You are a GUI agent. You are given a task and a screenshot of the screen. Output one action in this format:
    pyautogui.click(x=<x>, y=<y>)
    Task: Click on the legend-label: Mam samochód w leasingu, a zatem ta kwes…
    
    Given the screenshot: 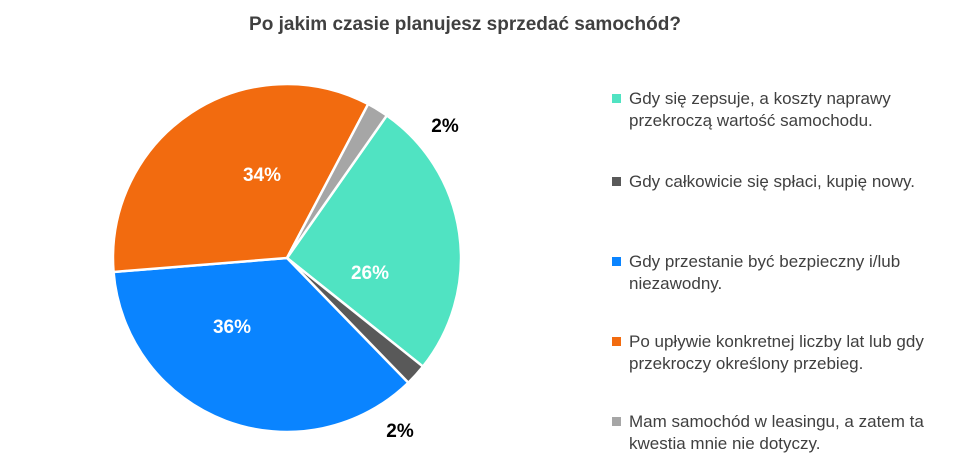 What is the action you would take?
    pyautogui.click(x=776, y=432)
    